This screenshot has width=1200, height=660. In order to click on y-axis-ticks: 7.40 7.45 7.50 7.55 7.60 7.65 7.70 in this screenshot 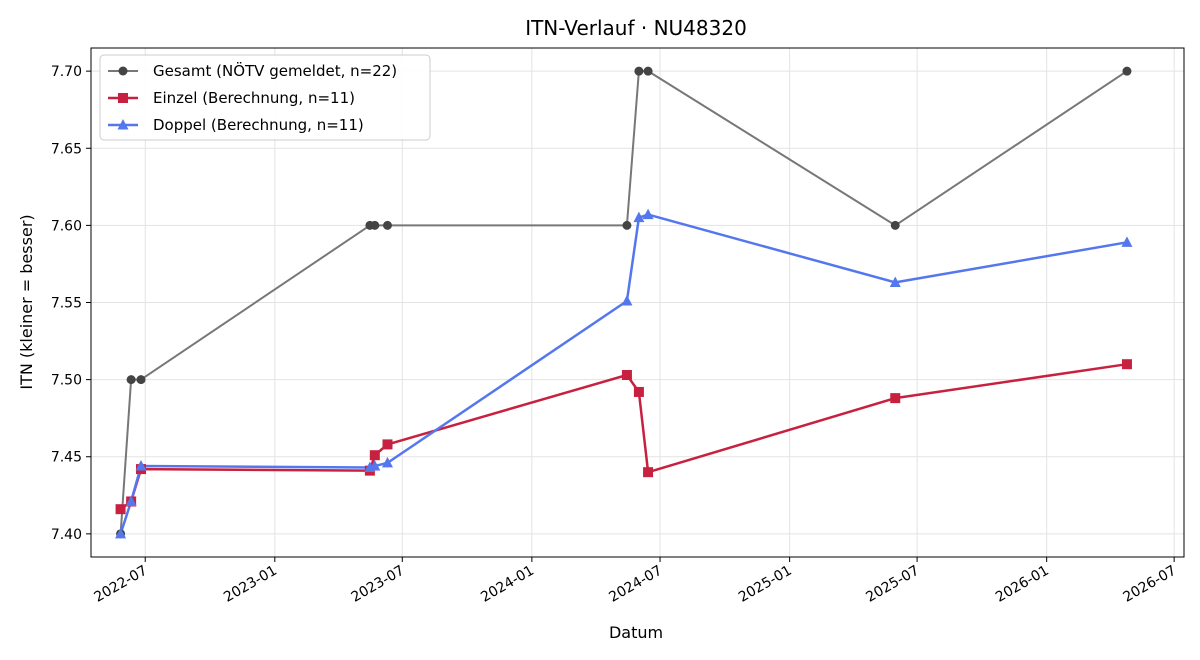, I will do `click(71, 303)`.